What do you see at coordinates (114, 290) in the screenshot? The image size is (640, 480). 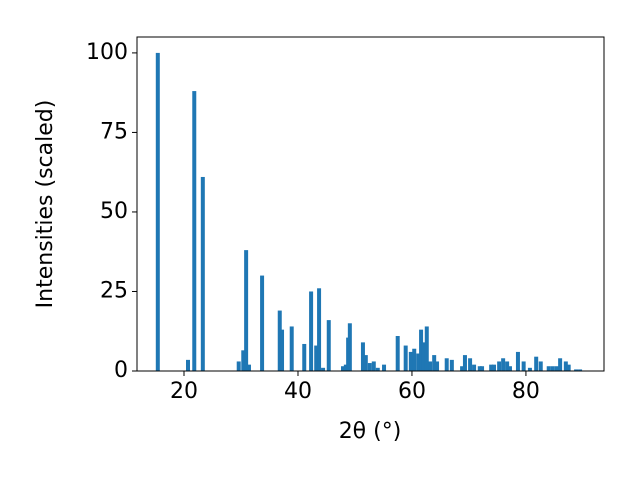 I see `y-tick-label: 25` at bounding box center [114, 290].